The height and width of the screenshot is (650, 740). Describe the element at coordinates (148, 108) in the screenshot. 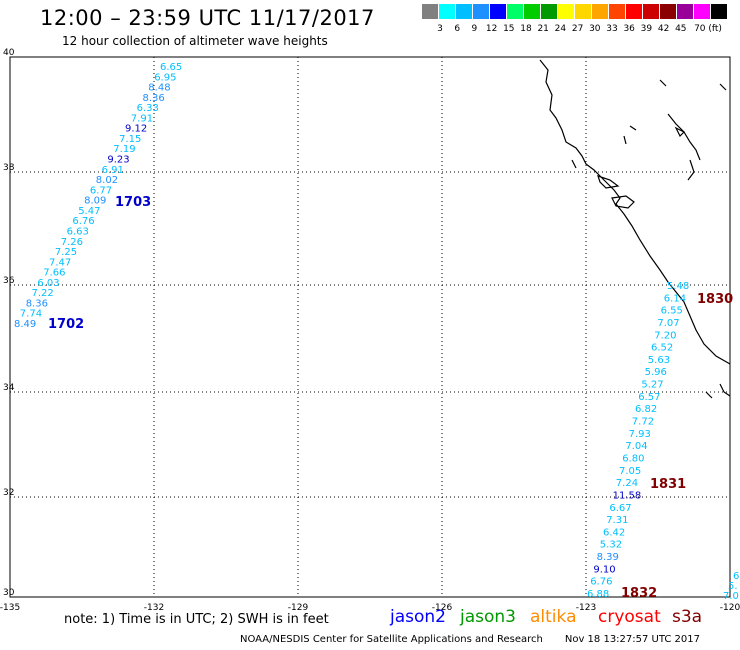

I see `wave-height-label-1703: 6.33` at that location.